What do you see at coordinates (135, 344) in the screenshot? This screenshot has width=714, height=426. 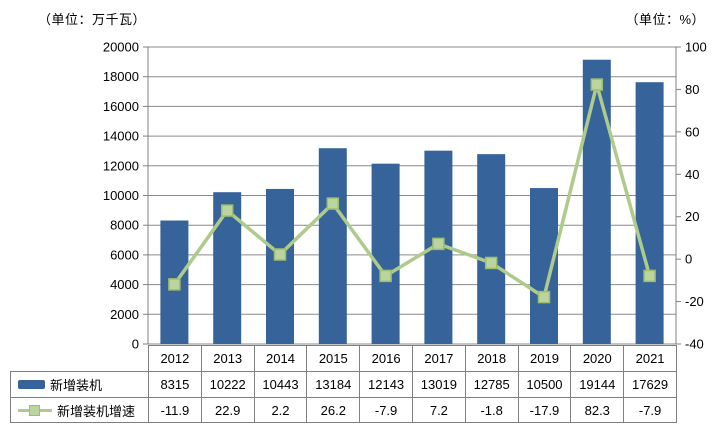 I see `left-axis-tick-label: 0` at bounding box center [135, 344].